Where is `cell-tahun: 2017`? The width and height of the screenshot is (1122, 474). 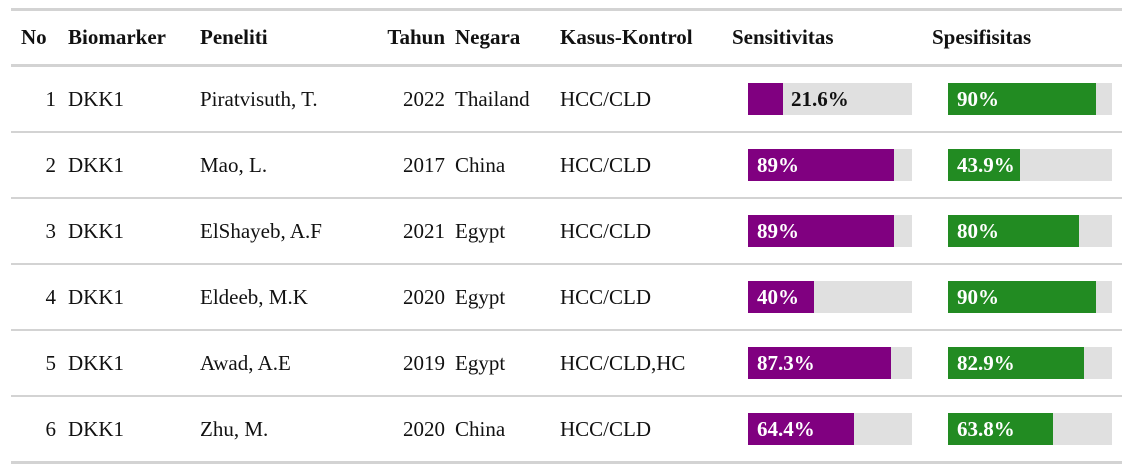 cell-tahun: 2017 is located at coordinates (424, 164).